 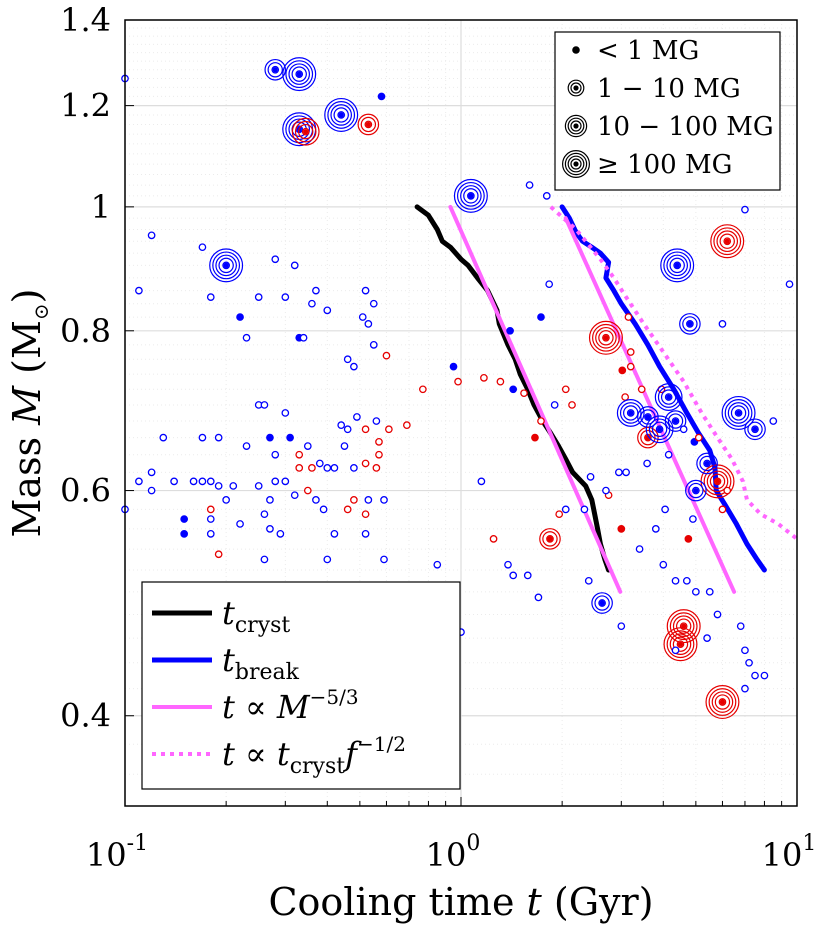 I want to click on field-legend-entry: ≥ 100 MG, so click(x=646, y=165).